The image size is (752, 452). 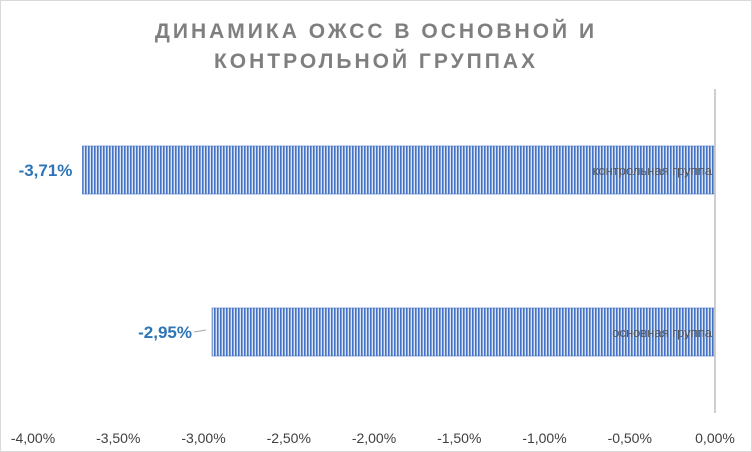 I want to click on category-label-1: контрольная группа, so click(x=653, y=170).